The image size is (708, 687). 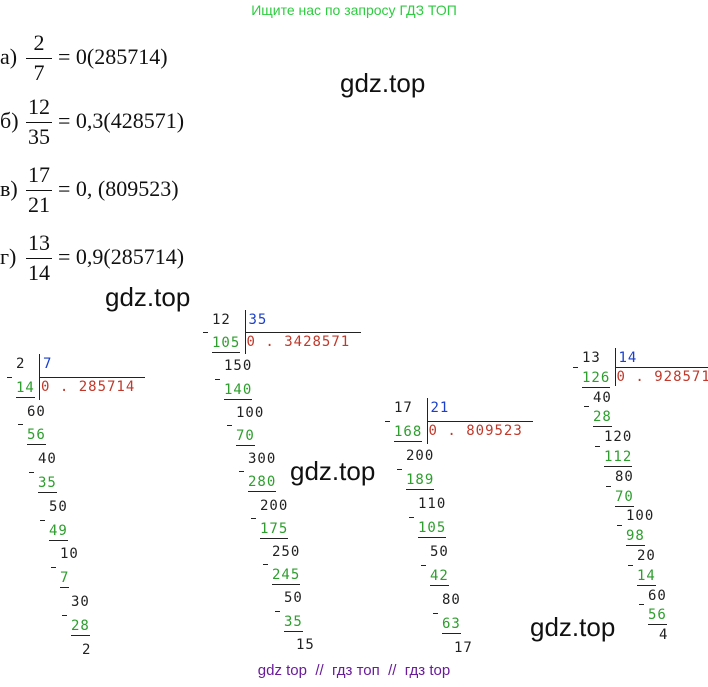 I want to click on remainder: 150, so click(x=238, y=366).